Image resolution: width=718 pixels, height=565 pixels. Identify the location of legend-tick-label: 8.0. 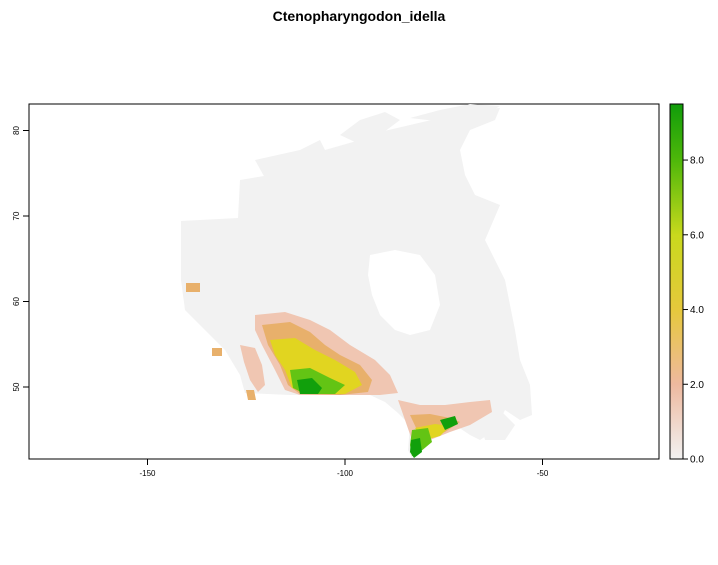
(697, 161).